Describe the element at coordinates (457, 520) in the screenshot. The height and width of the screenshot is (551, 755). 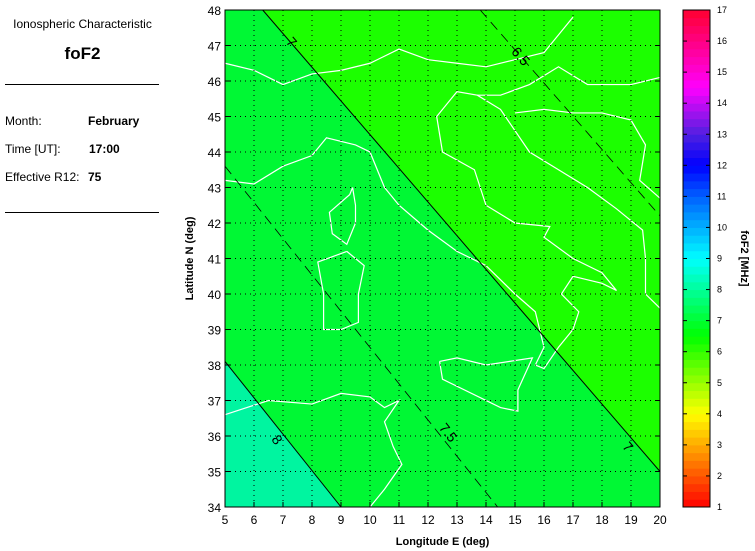
I see `x-tick-label: 13` at that location.